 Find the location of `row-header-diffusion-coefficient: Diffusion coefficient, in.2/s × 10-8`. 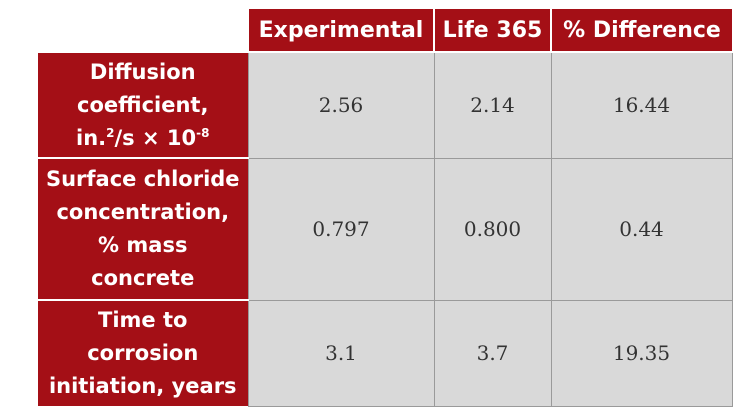

row-header-diffusion-coefficient: Diffusion coefficient, in.2/s × 10-8 is located at coordinates (143, 104).